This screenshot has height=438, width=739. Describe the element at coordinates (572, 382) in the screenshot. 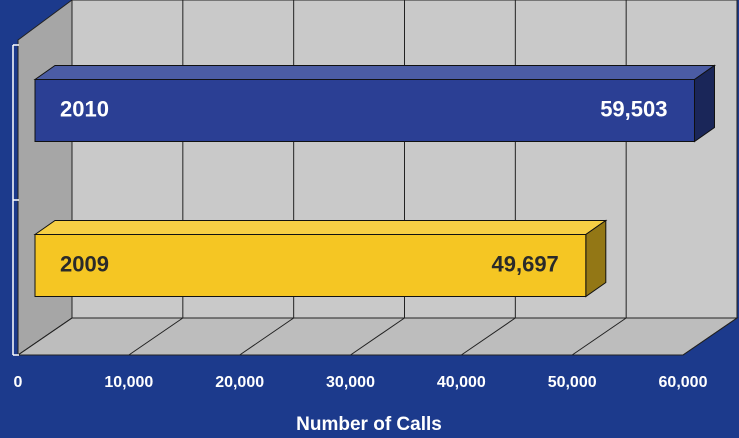

I see `x-tick-label: 50,000` at that location.